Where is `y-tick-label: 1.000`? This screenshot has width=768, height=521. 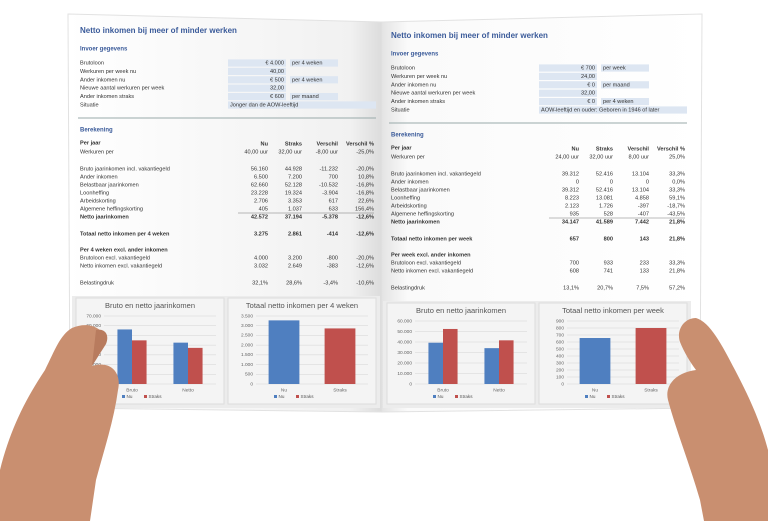
y-tick-label: 1.000 is located at coordinates (247, 365).